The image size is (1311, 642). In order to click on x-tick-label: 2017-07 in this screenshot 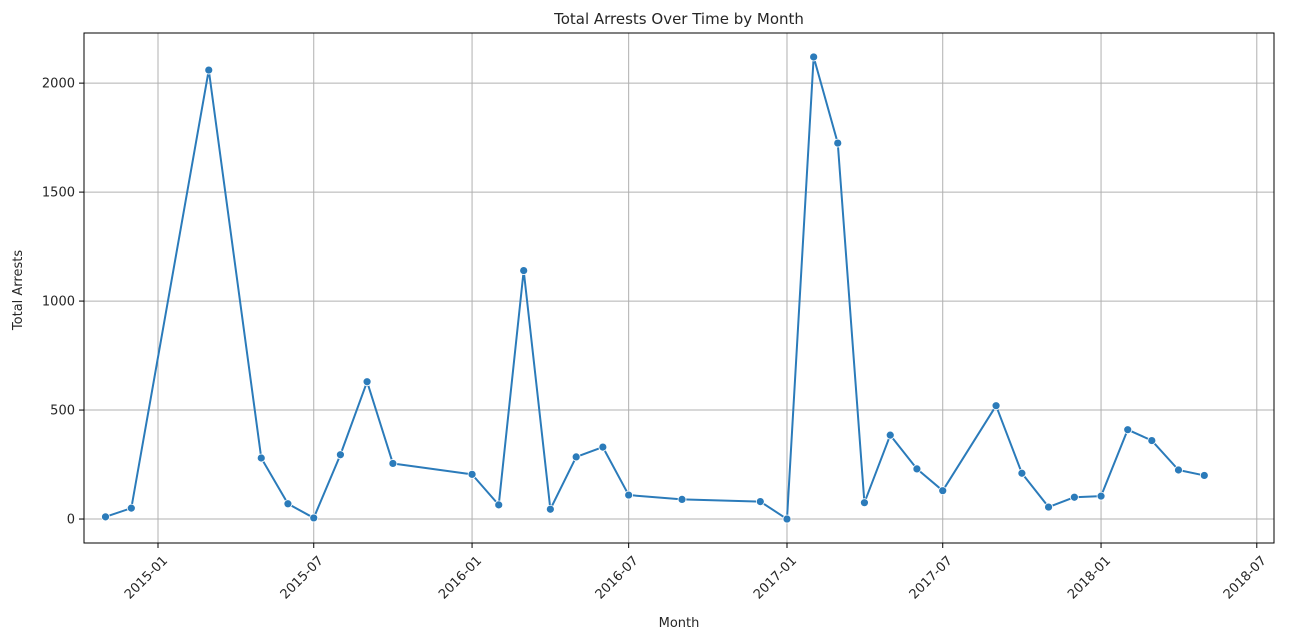, I will do `click(931, 577)`.